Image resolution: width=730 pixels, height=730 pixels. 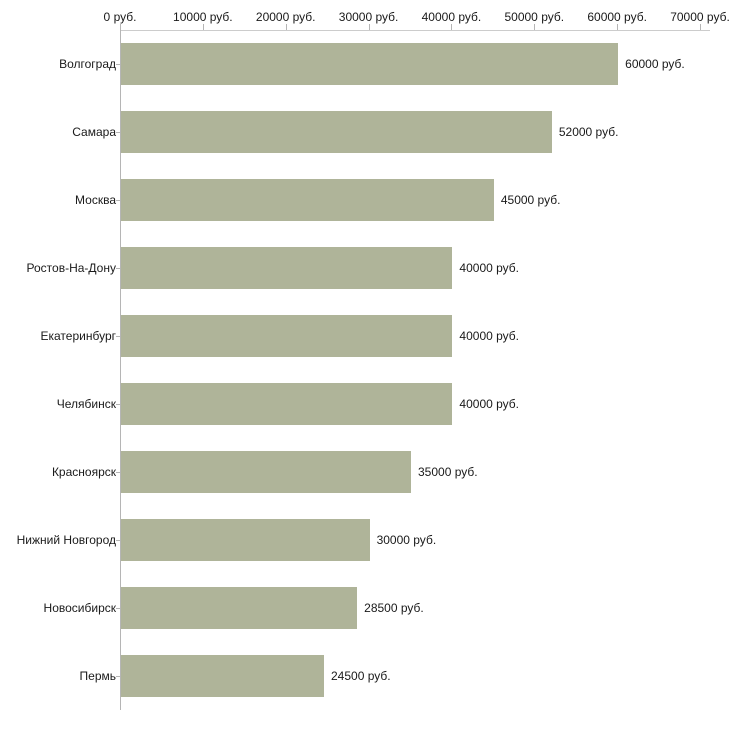 I want to click on x-axis-line, so click(x=415, y=30).